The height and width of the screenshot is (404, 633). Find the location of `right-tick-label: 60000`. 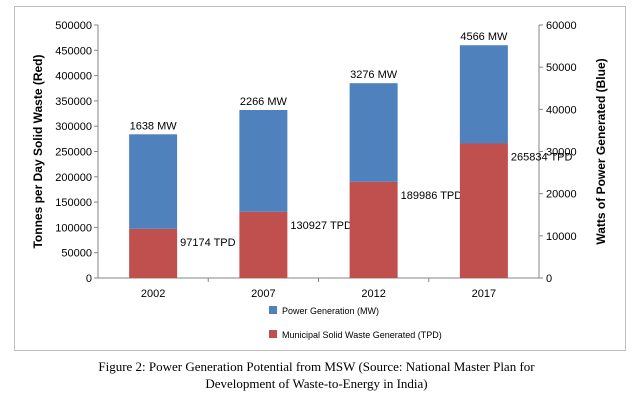

right-tick-label: 60000 is located at coordinates (561, 26).